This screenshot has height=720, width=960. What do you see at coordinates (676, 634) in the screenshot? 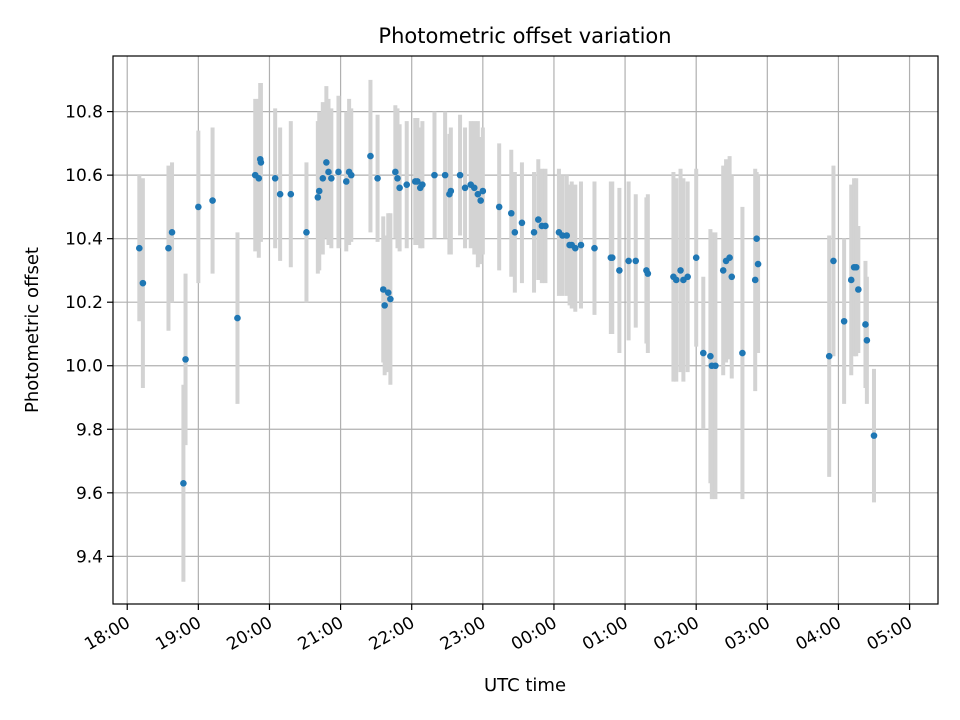
I see `x-tick-label: 02:00` at bounding box center [676, 634].